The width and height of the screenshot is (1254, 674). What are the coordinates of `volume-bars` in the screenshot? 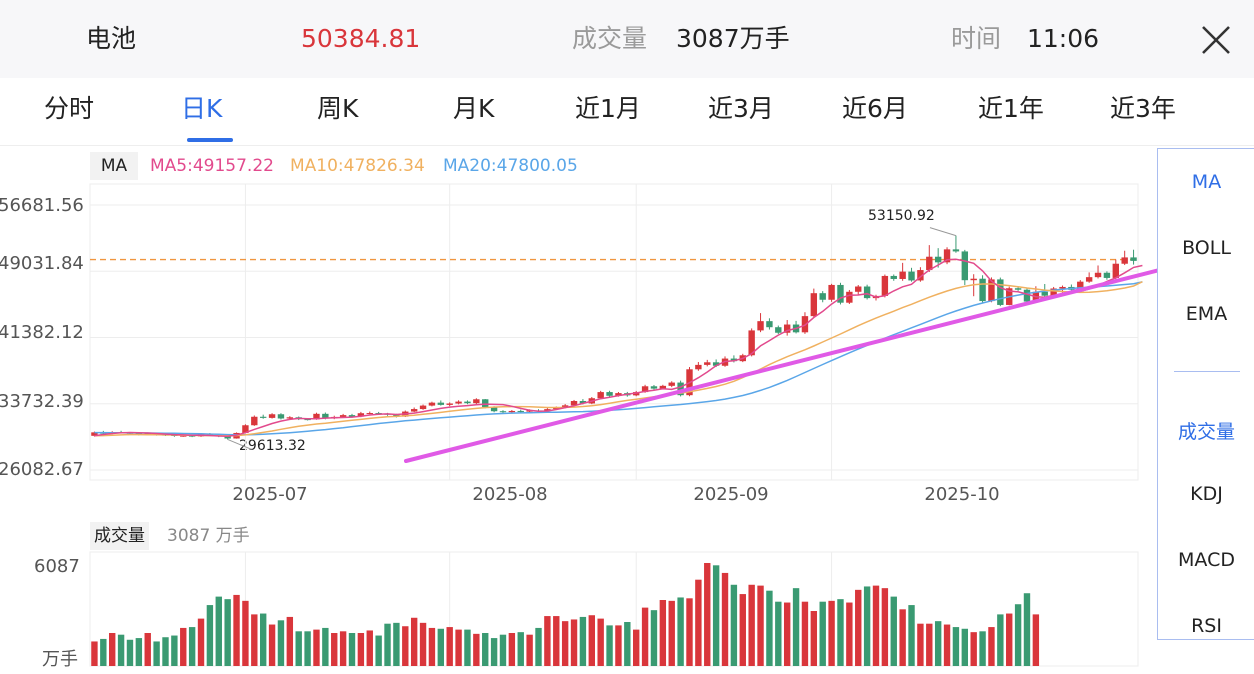 It's located at (565, 614).